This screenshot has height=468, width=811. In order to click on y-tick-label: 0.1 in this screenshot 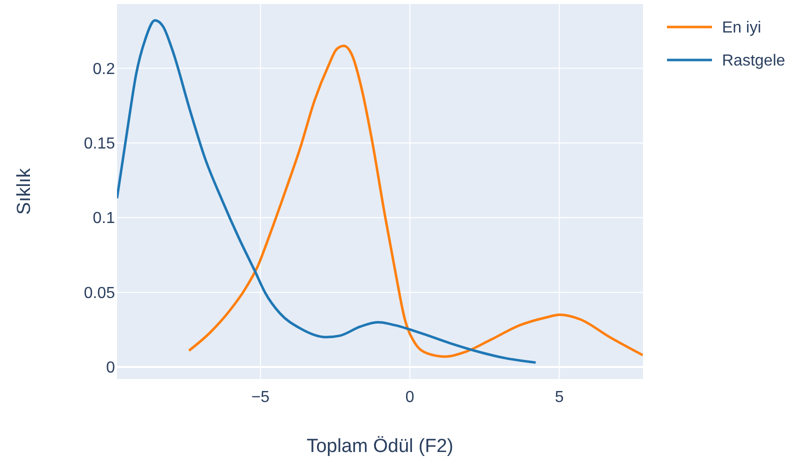, I will do `click(104, 219)`.